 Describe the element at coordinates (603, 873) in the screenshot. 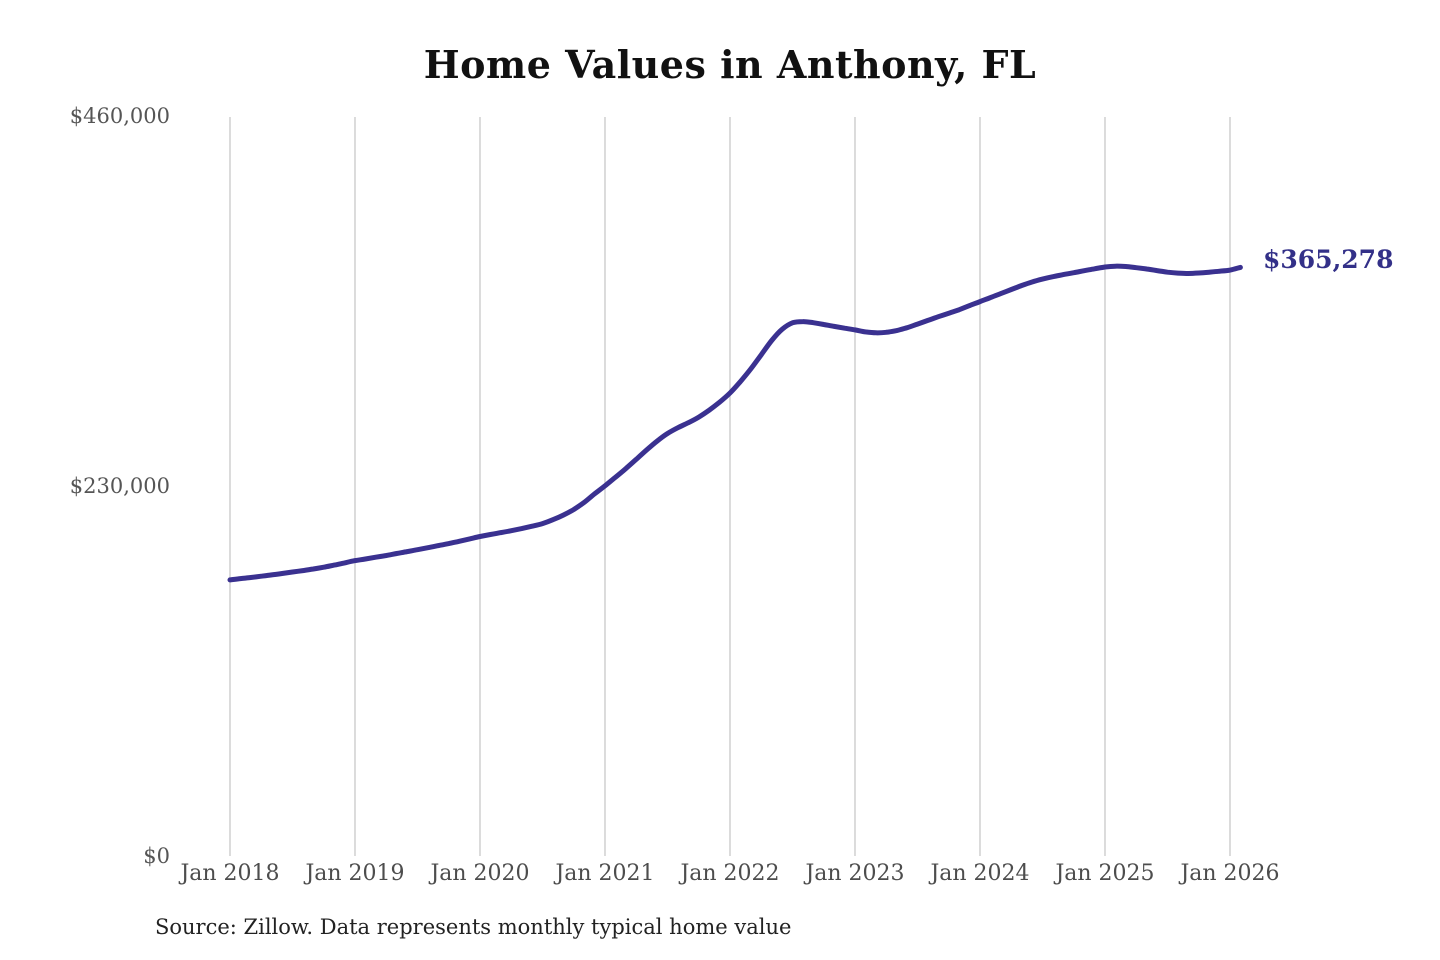

I see `x-axis-tick-label: Jan 2021` at that location.